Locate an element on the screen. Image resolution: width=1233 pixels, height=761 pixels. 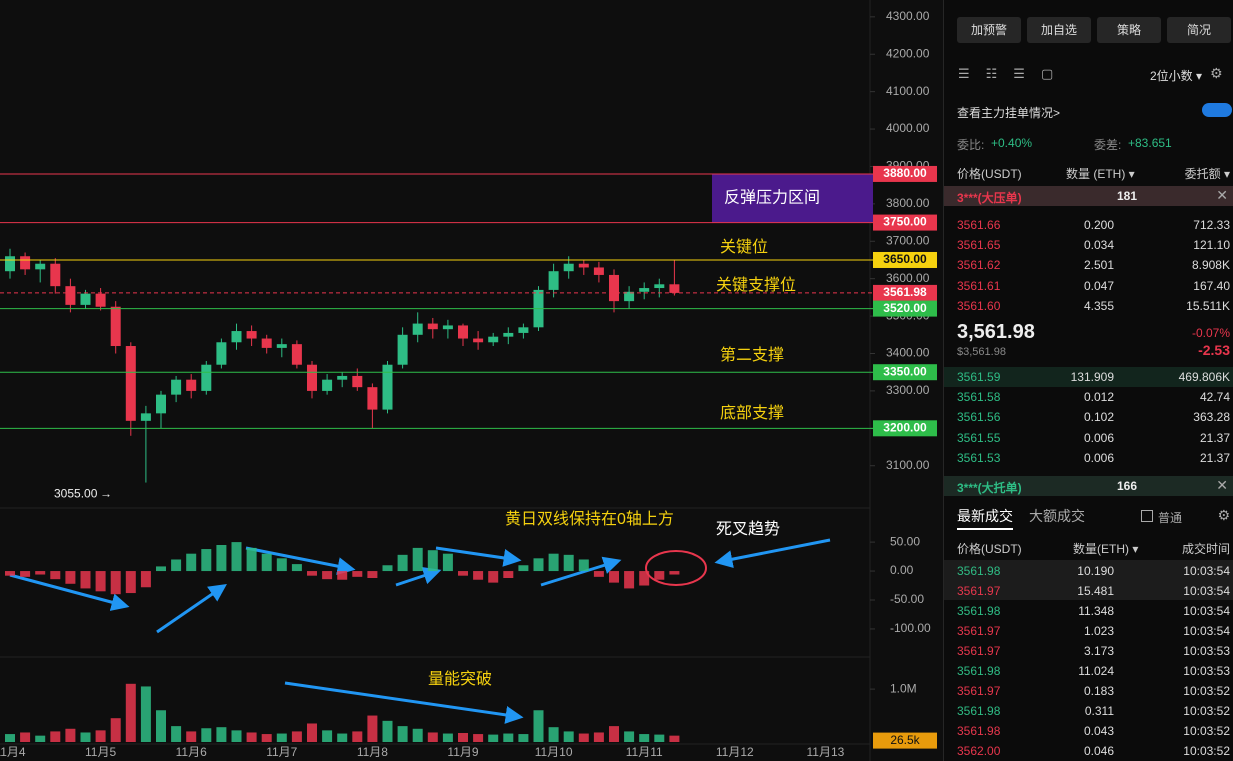
y-tick-label: 4200.00 is located at coordinates (908, 53).